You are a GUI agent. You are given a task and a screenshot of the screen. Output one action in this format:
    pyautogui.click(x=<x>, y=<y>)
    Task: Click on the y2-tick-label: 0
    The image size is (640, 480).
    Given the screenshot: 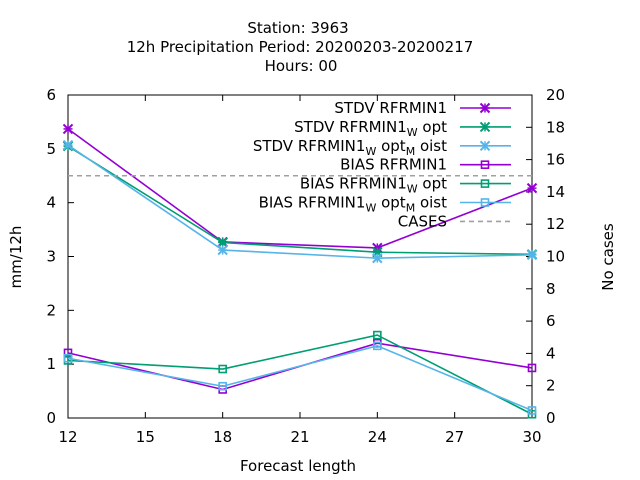 What is the action you would take?
    pyautogui.click(x=551, y=418)
    